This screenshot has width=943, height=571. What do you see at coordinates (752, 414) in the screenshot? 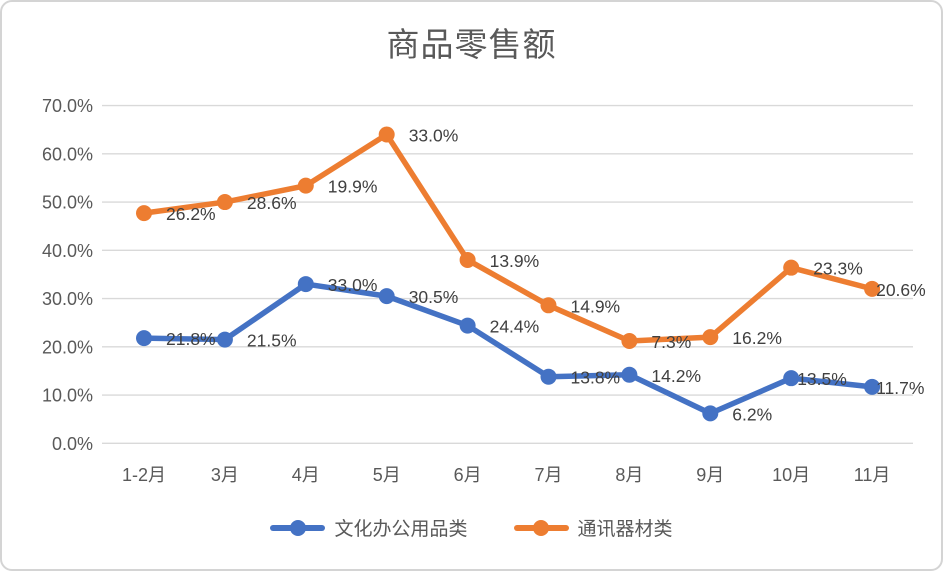
I see `data-point-label: 6.2%` at bounding box center [752, 414].